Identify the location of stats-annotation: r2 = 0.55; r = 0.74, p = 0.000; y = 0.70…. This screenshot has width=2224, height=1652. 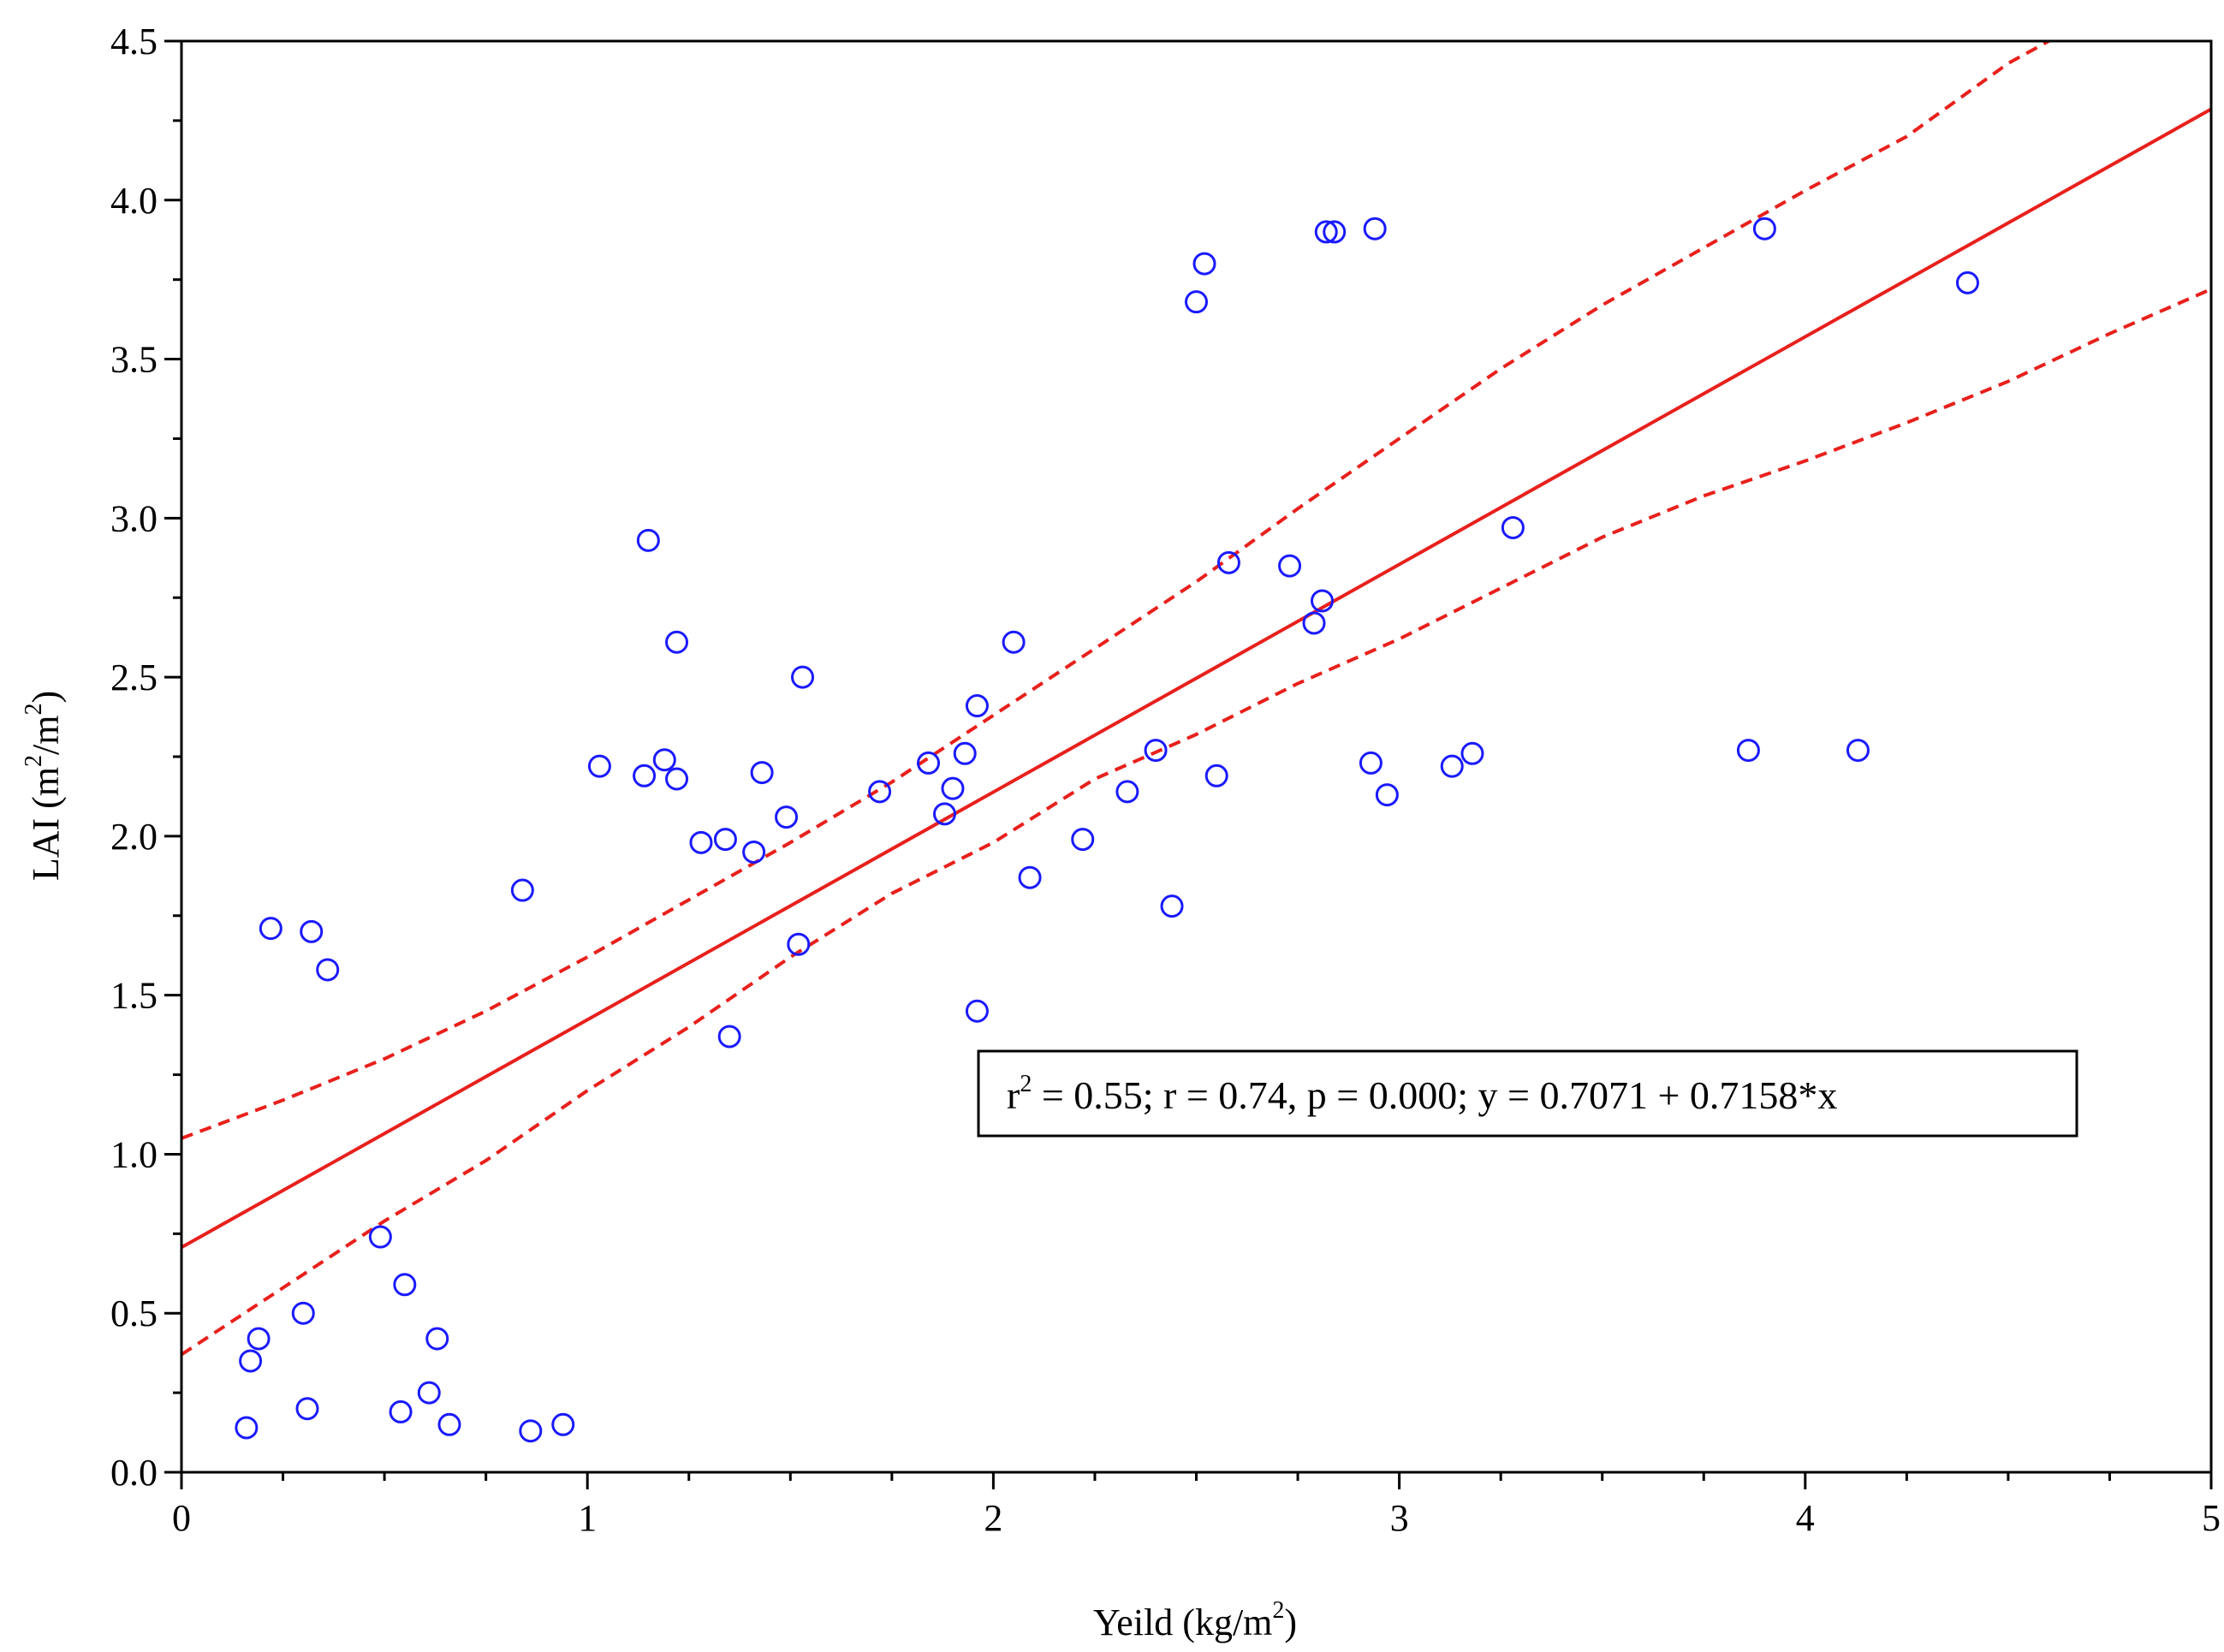
(1527, 1094).